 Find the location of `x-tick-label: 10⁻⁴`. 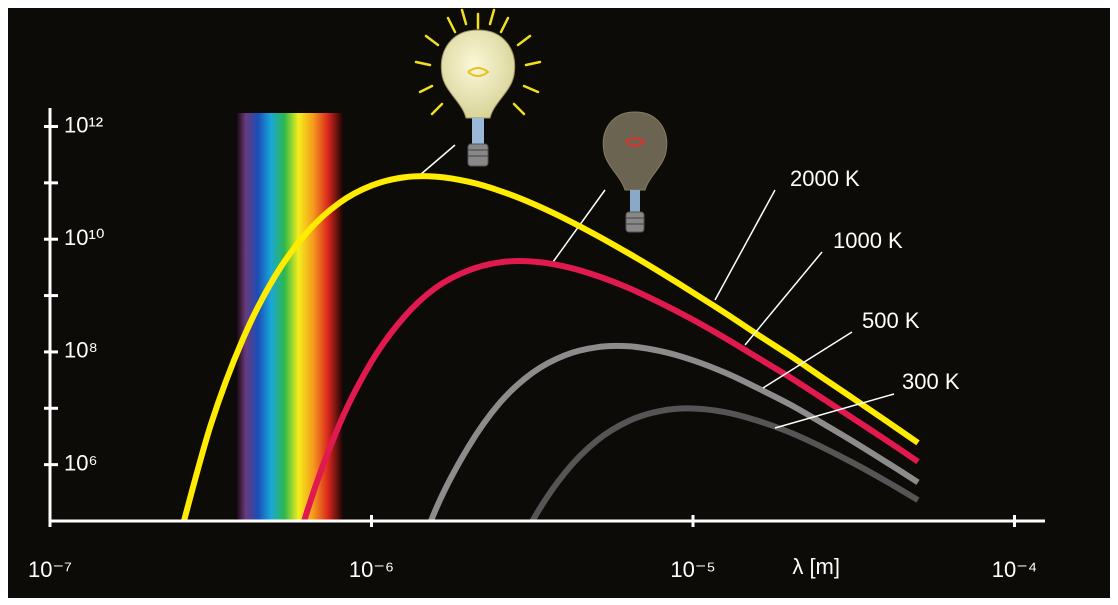

x-tick-label: 10⁻⁴ is located at coordinates (1015, 569).